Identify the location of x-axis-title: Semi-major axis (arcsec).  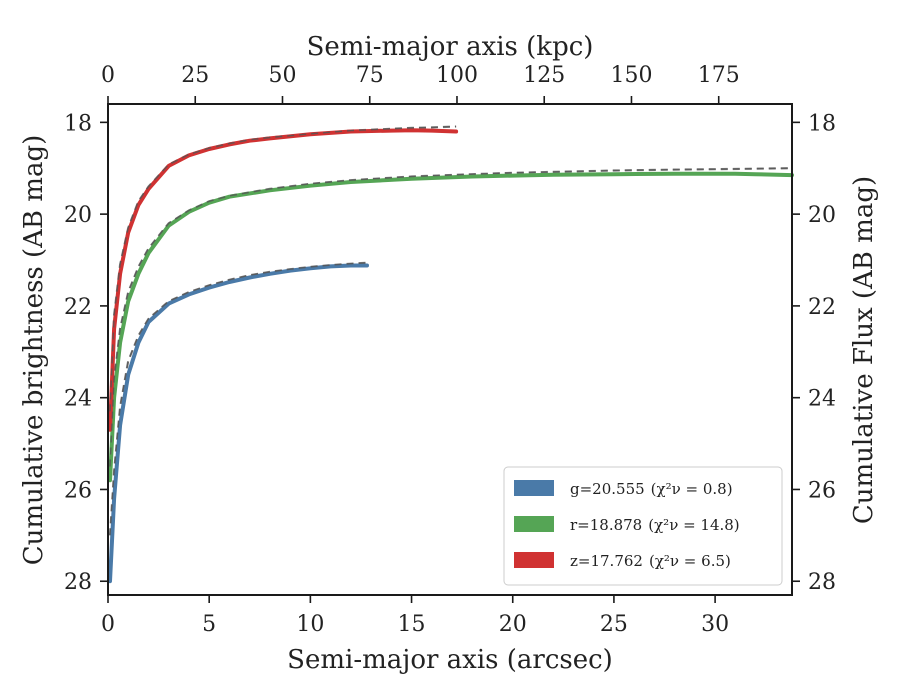
(450, 660).